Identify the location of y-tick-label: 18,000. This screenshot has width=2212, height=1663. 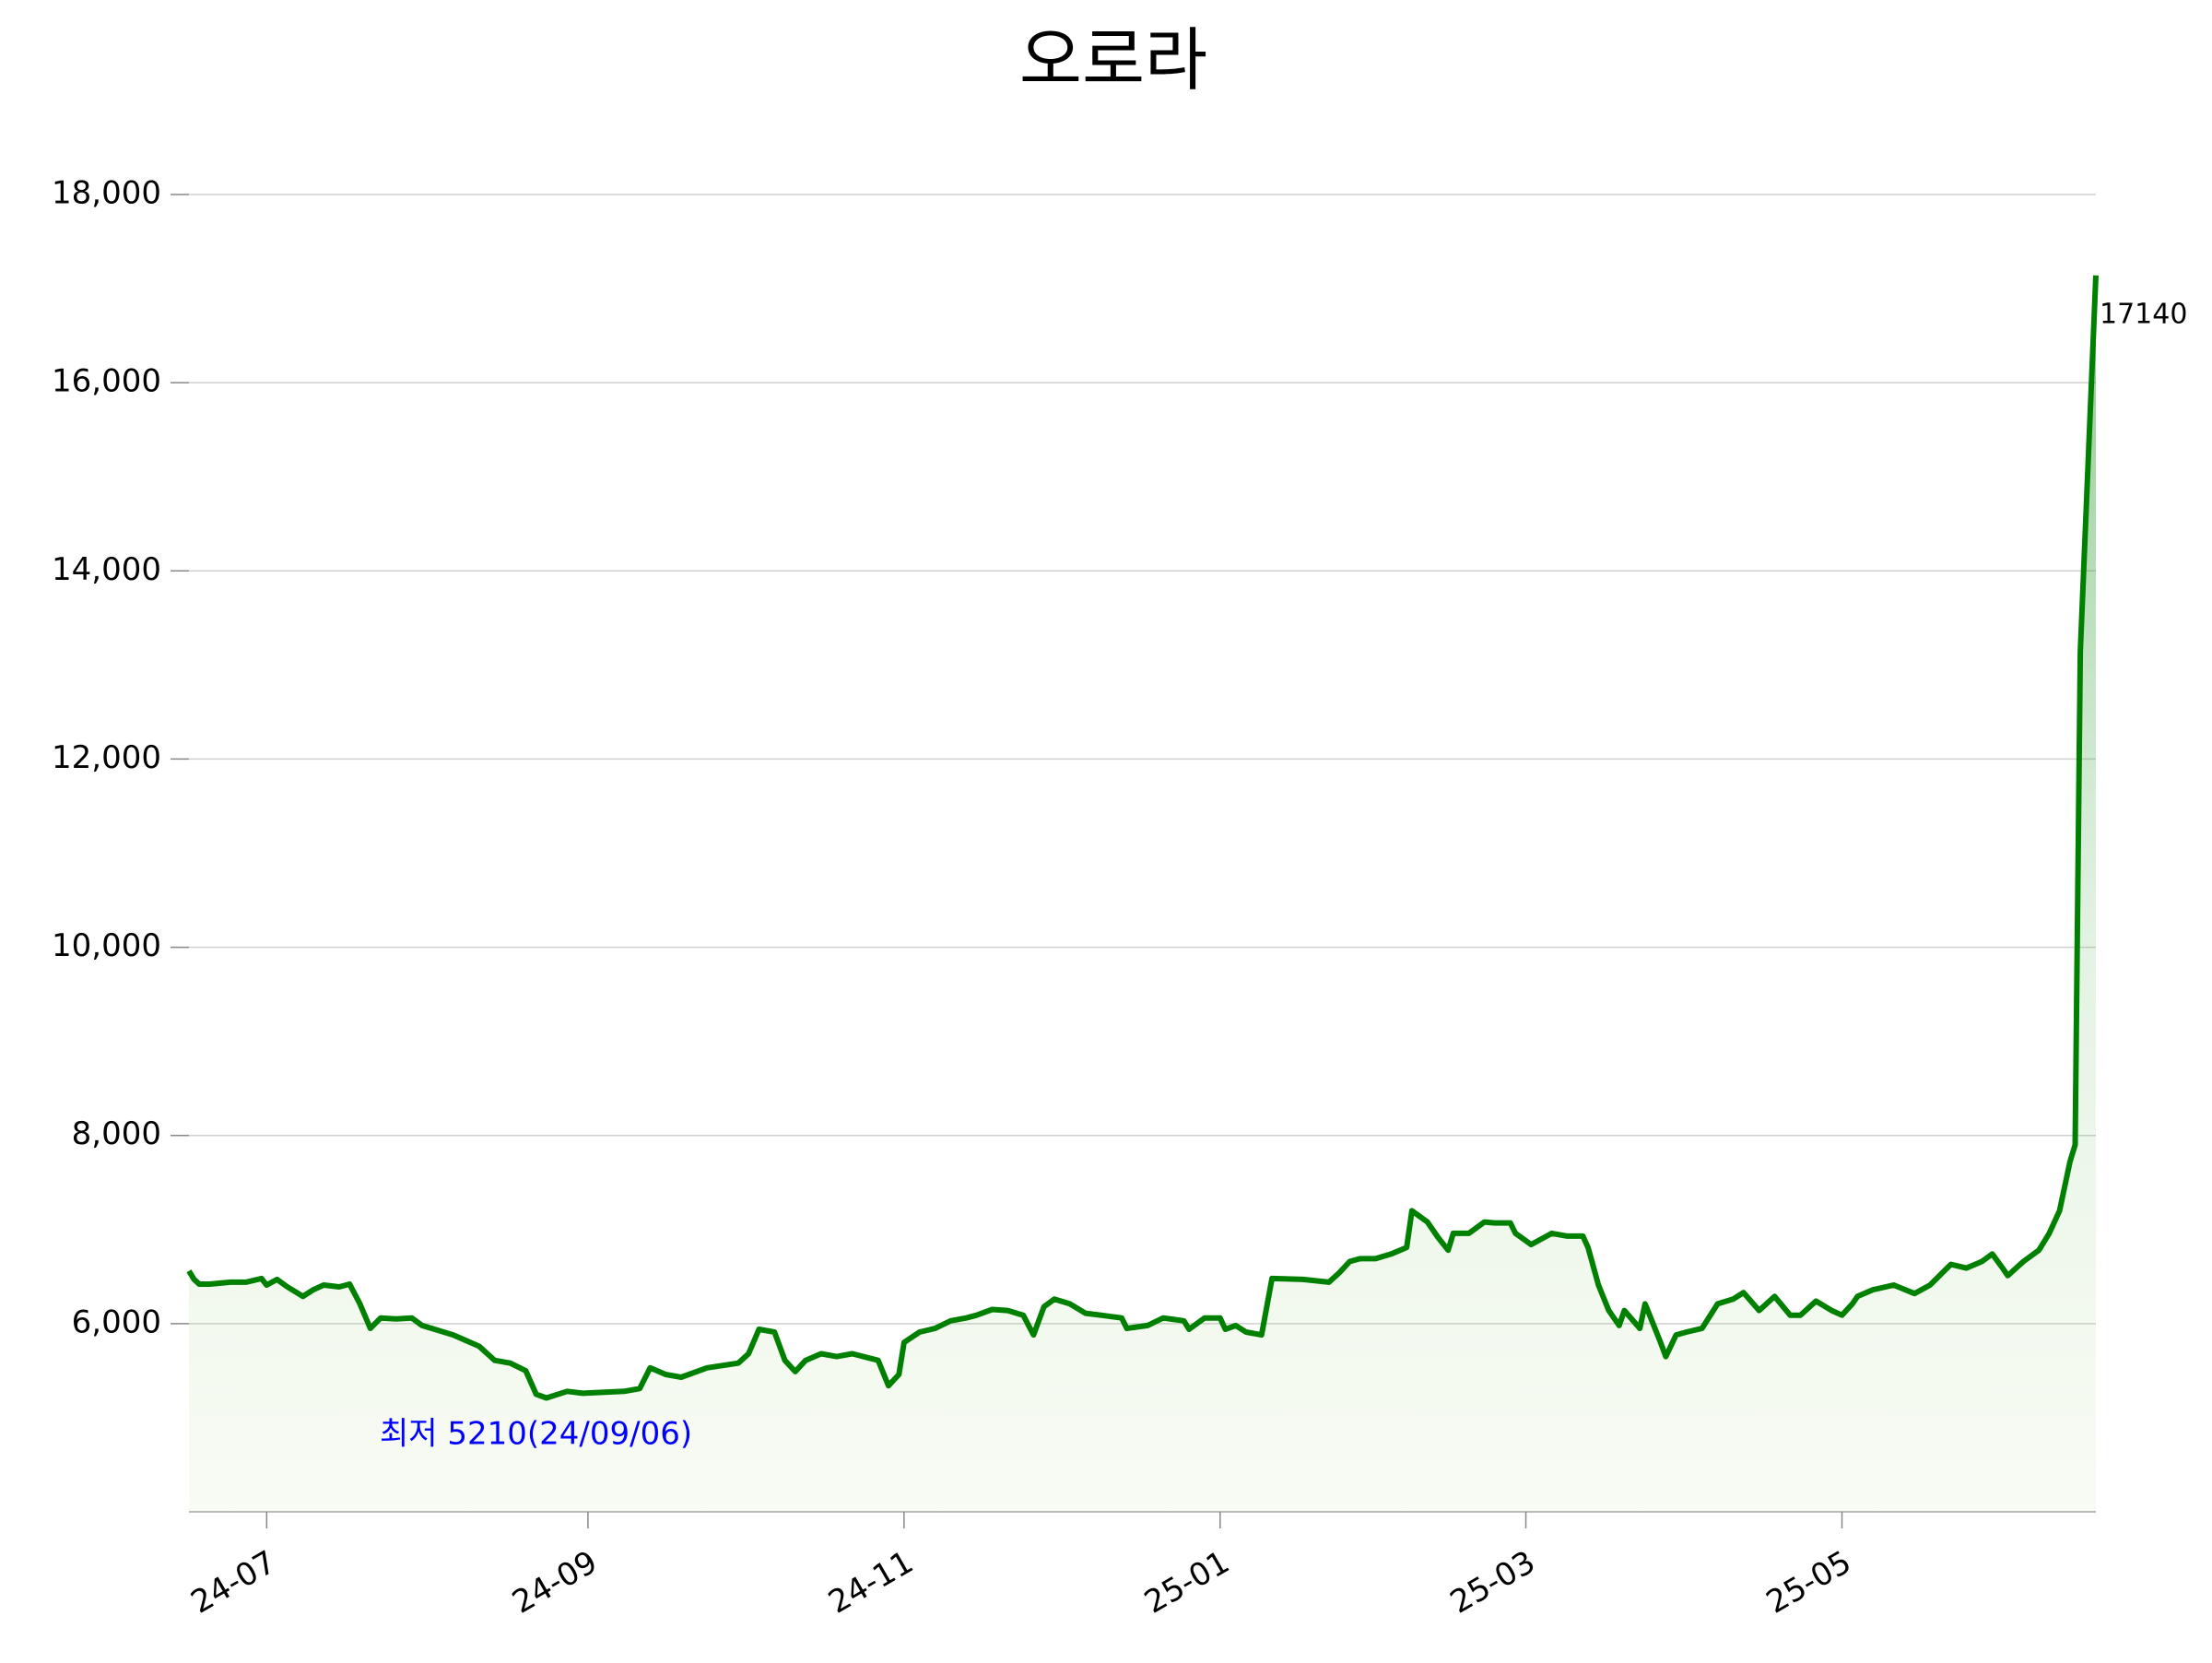
(106, 193).